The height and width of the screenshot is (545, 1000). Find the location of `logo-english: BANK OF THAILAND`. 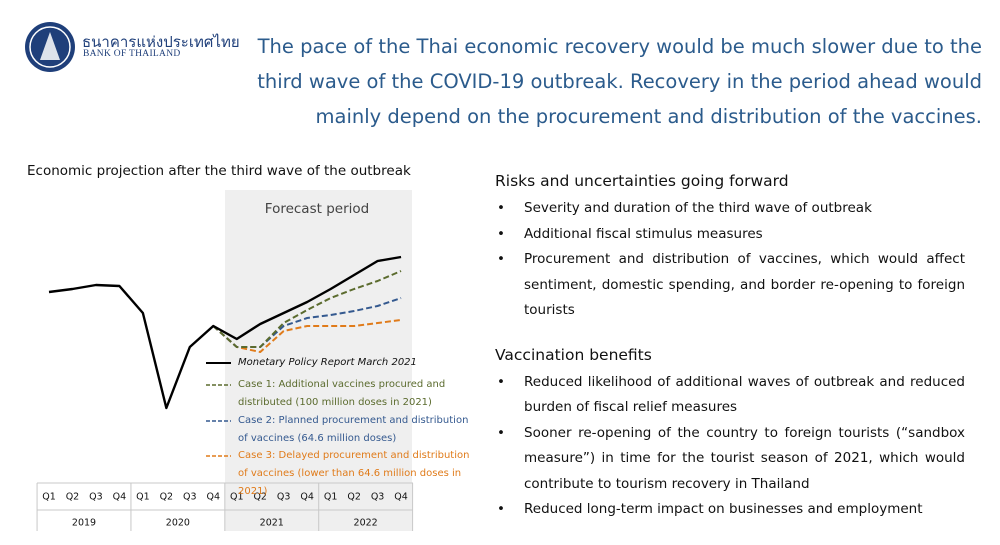

logo-english: BANK OF THAILAND is located at coordinates (132, 54).